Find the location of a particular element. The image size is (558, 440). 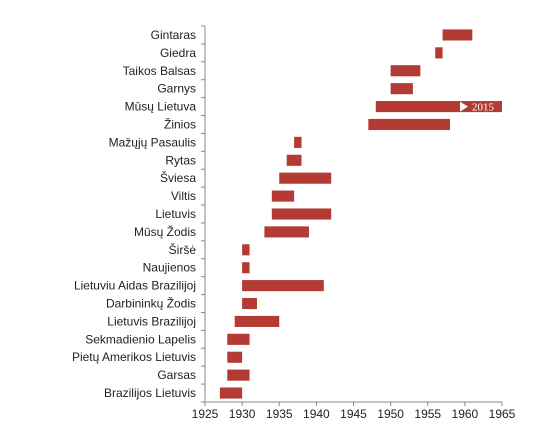

bar-annotation: 2015 is located at coordinates (483, 108).